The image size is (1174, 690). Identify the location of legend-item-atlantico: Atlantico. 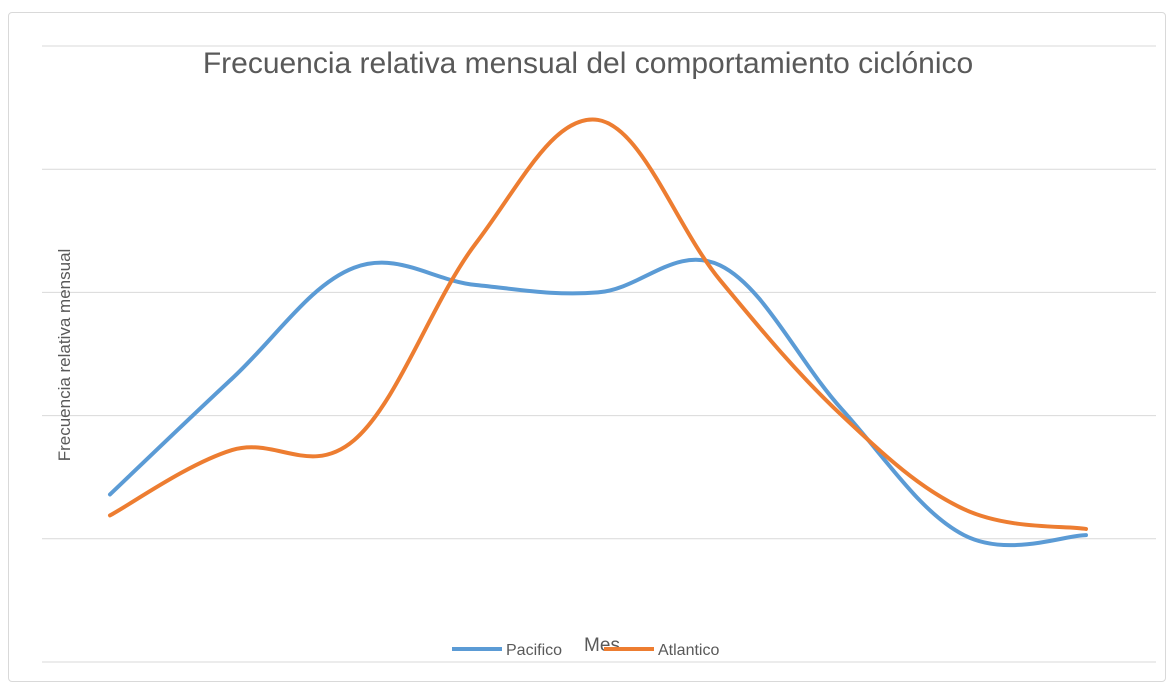
(661, 650).